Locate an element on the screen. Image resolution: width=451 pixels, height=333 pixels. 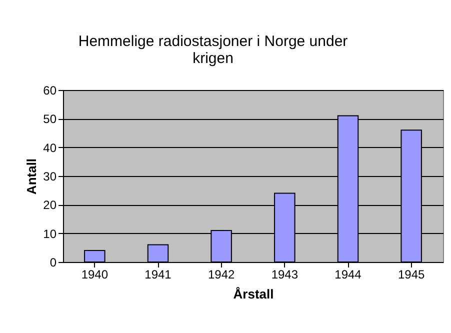
y-tick-label: 0 is located at coordinates (53, 263).